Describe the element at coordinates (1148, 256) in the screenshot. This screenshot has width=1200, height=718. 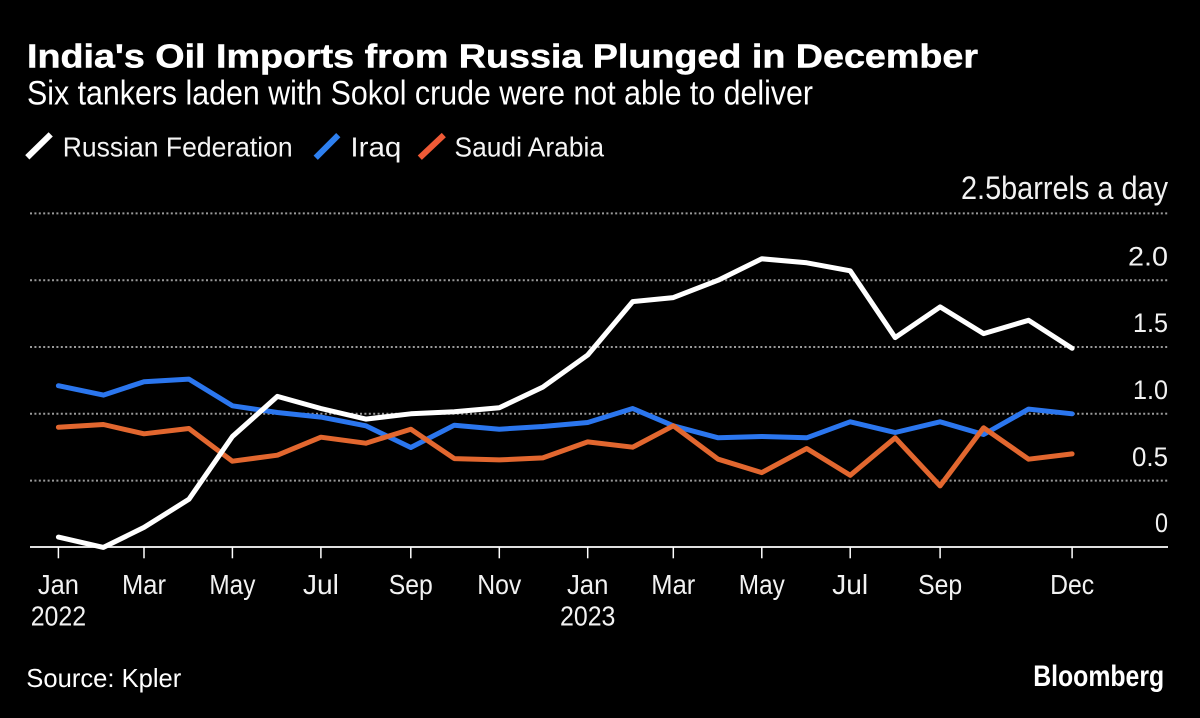
I see `svg-text: 2.0` at that location.